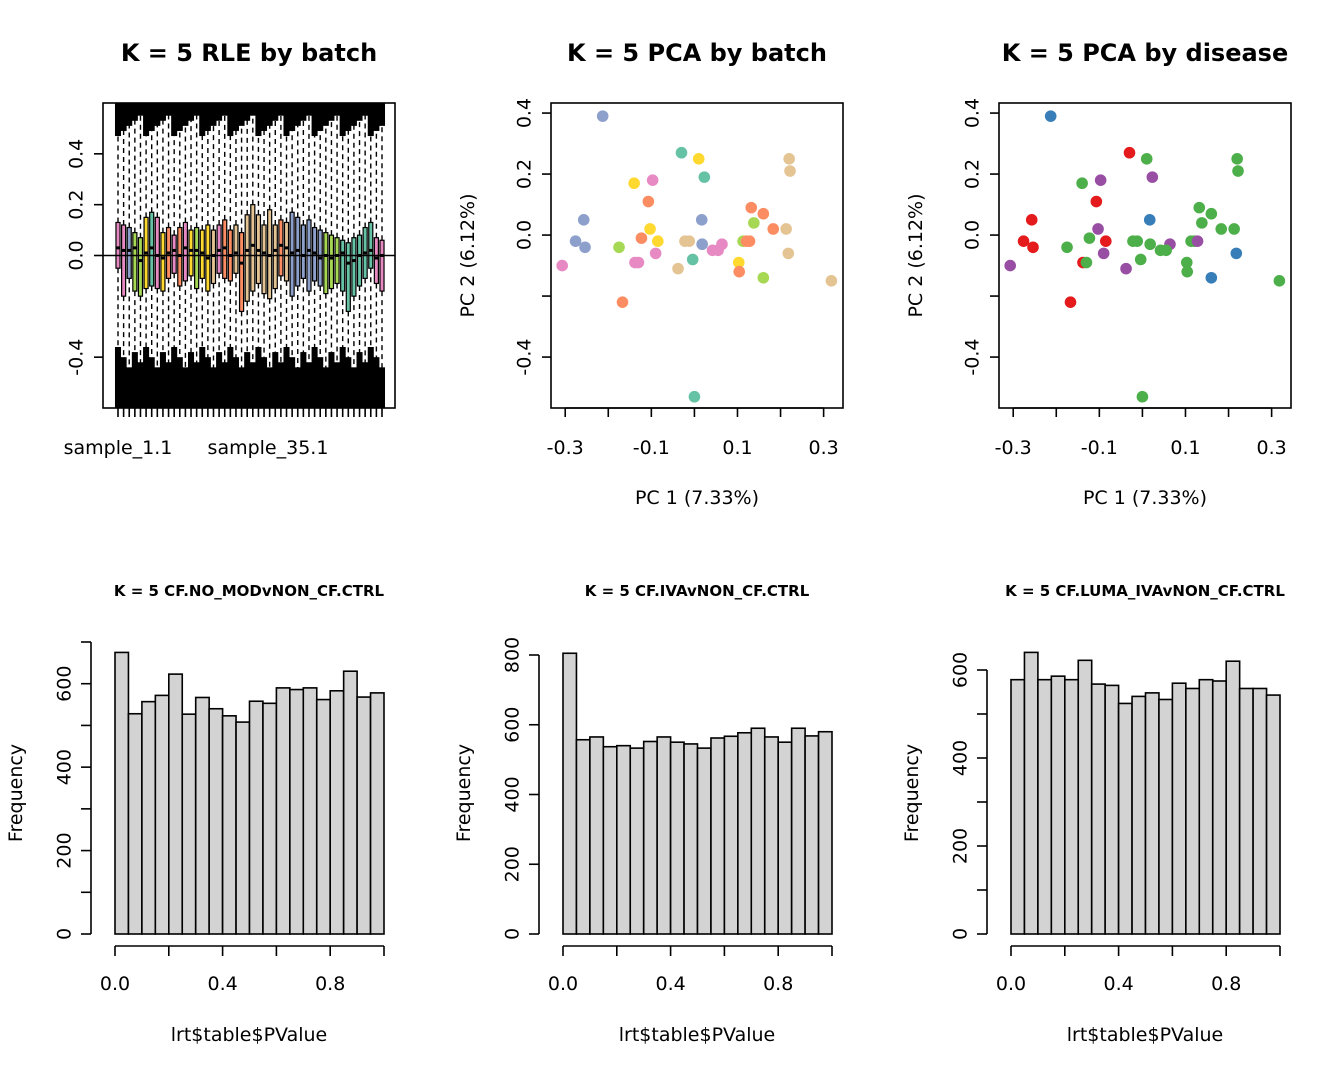  What do you see at coordinates (1145, 53) in the screenshot?
I see `pca_disease-title: K = 5 PCA by disease` at bounding box center [1145, 53].